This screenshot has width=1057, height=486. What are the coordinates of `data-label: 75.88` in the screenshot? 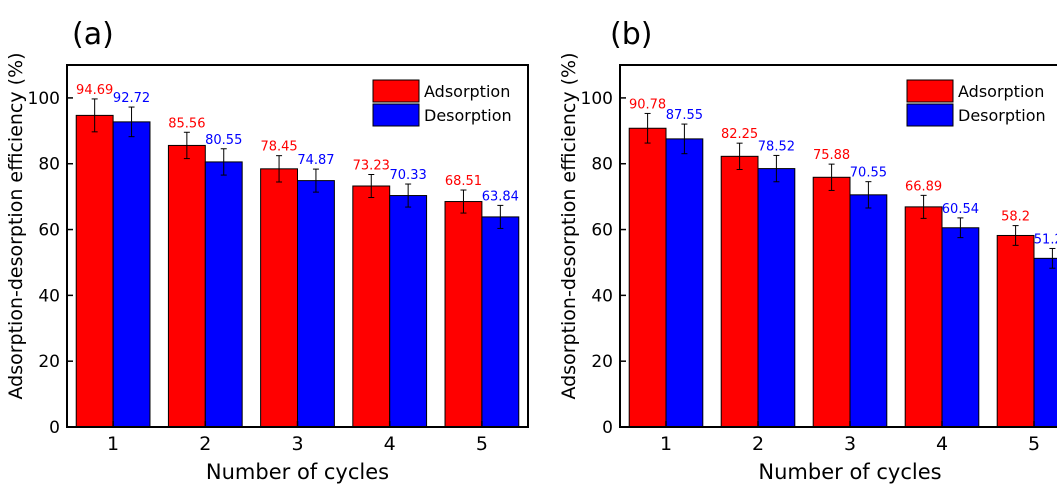 It's located at (831, 155).